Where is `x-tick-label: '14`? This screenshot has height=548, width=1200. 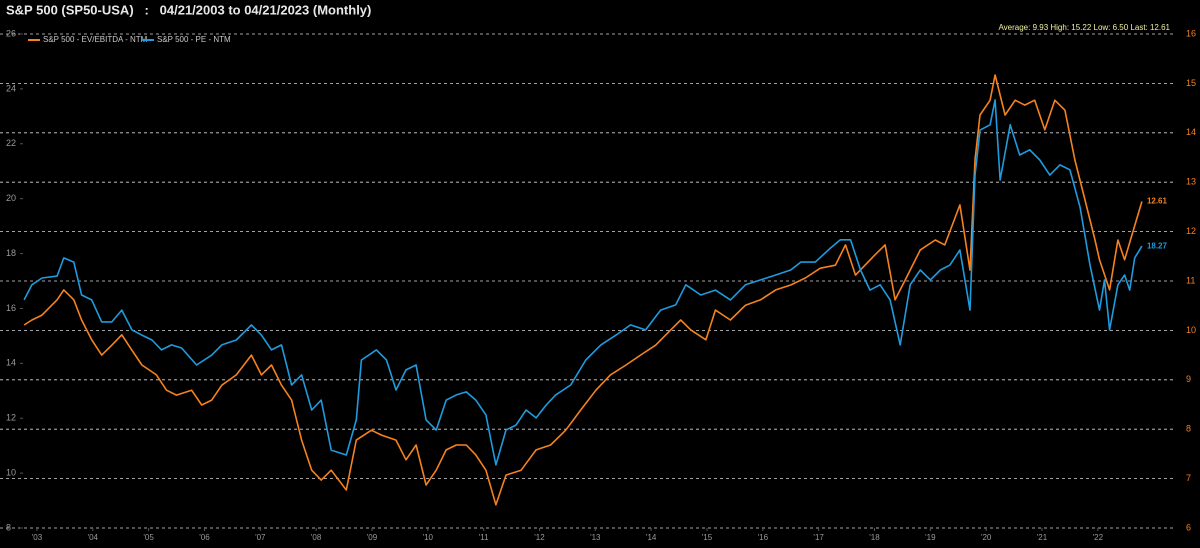 x-tick-label: '14 is located at coordinates (651, 537).